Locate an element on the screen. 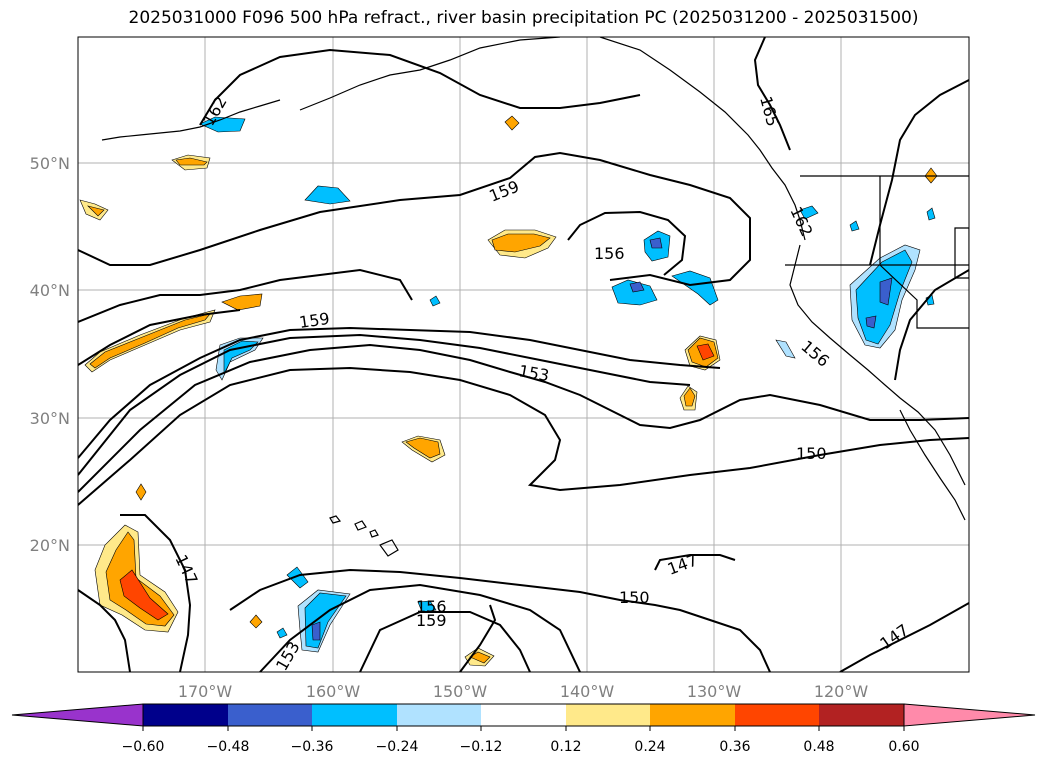 This screenshot has height=765, width=1047. lon-tick-label: 120°W is located at coordinates (841, 691).